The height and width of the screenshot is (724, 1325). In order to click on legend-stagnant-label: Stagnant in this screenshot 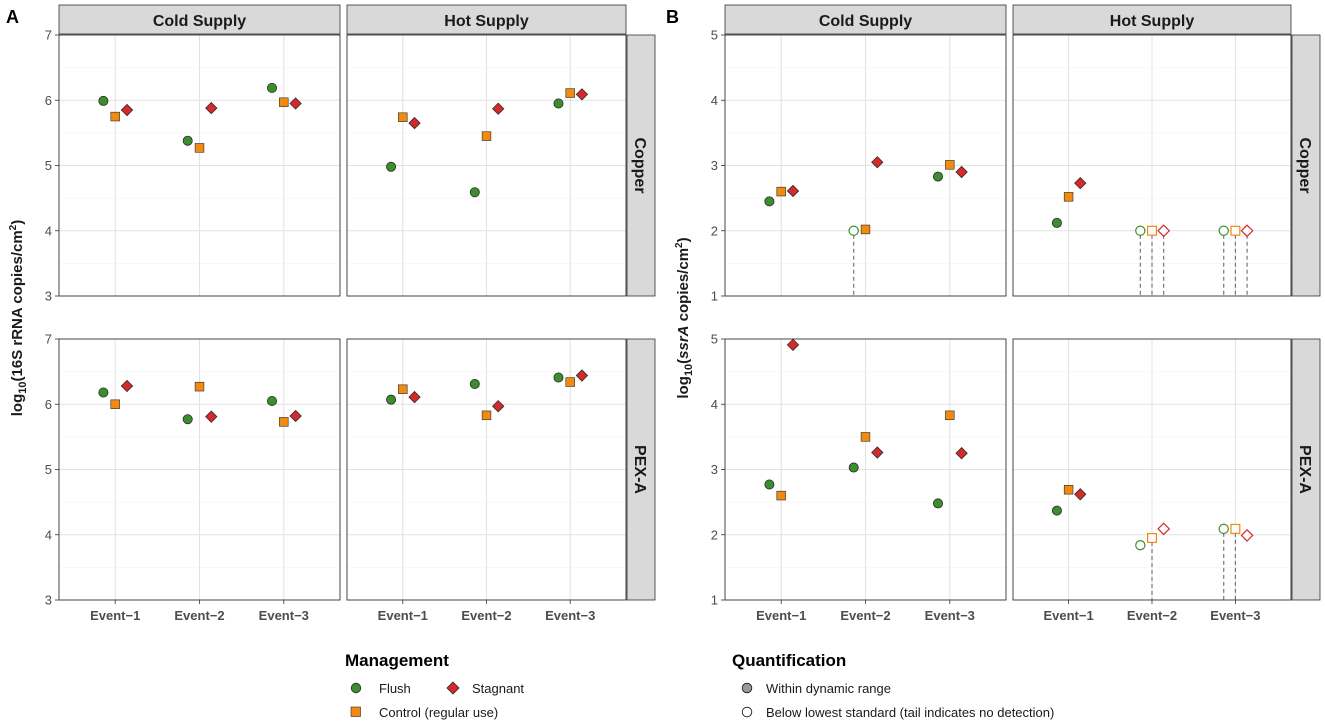, I will do `click(498, 688)`.